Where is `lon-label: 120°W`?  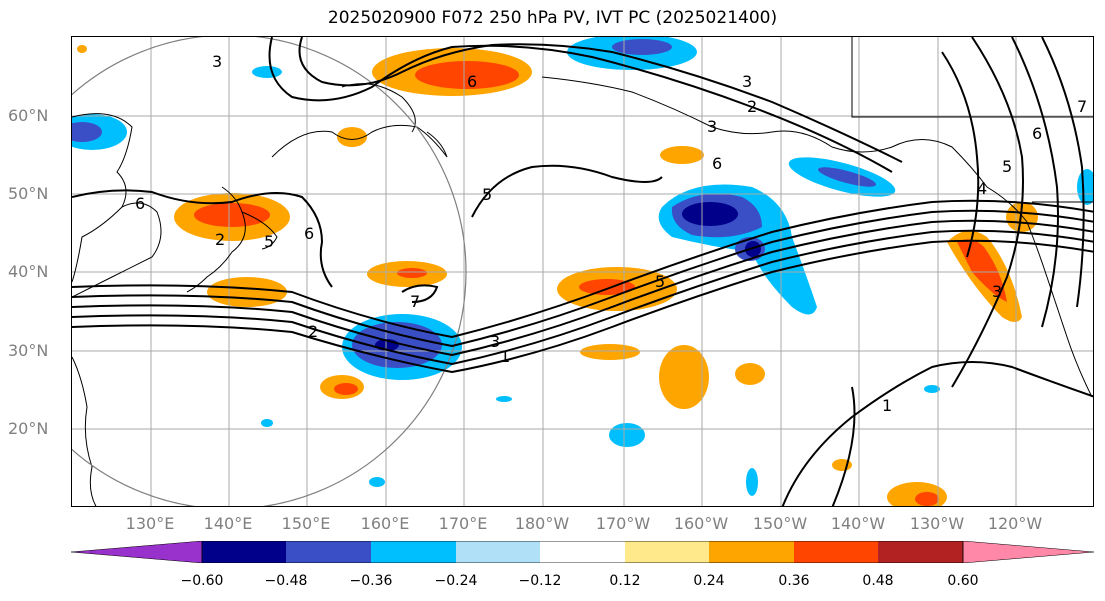 lon-label: 120°W is located at coordinates (1015, 523).